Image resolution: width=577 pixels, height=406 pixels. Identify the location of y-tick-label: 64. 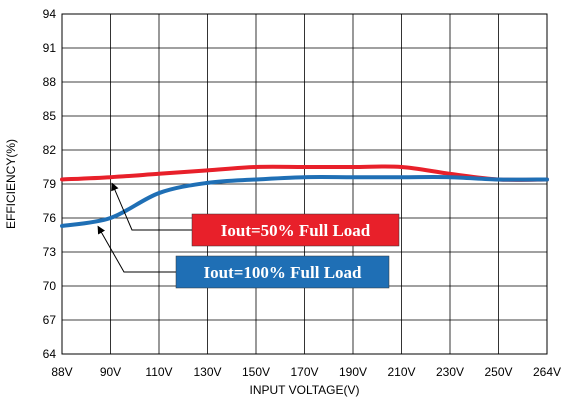
(50, 354).